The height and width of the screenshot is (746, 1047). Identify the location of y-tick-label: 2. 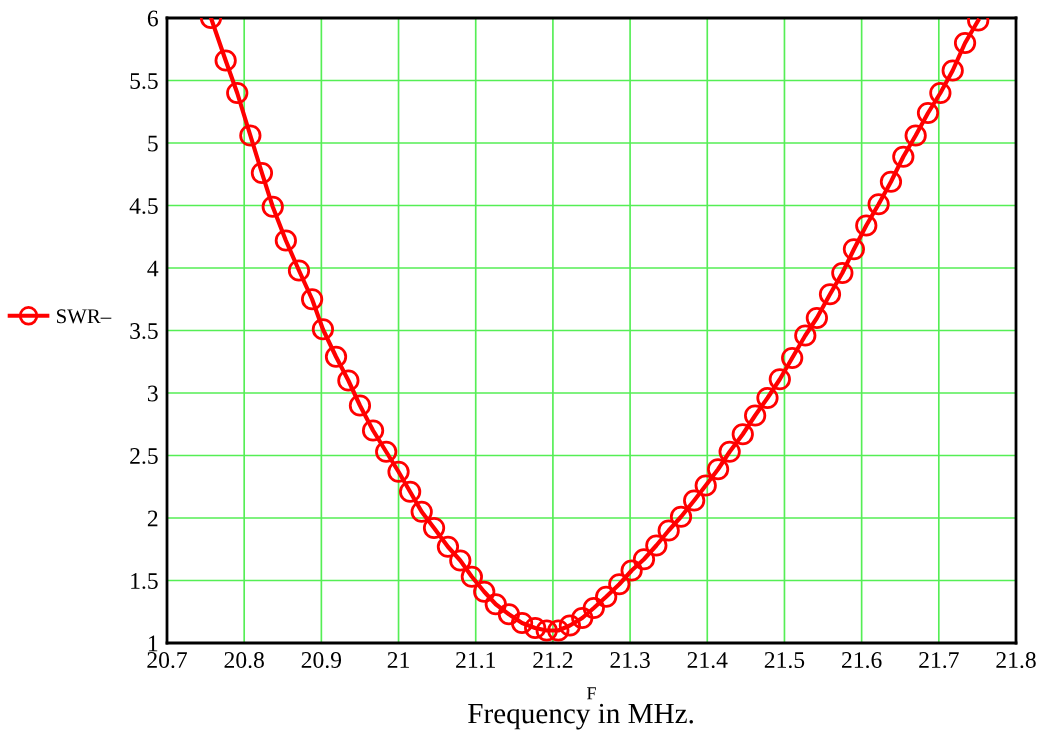
(152, 518).